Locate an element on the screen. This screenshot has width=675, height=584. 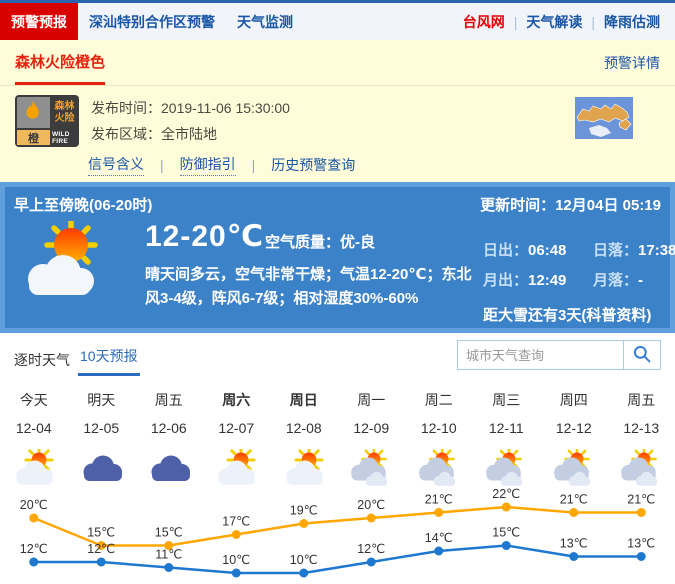
forecast-day-label: 周六 is located at coordinates (236, 400).